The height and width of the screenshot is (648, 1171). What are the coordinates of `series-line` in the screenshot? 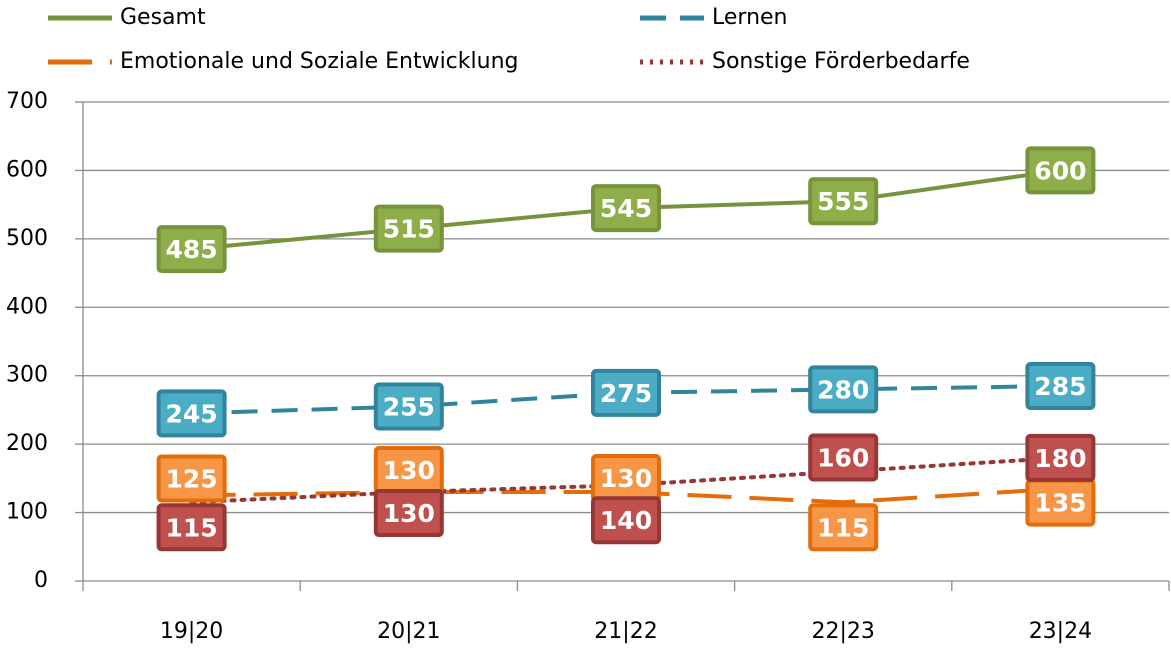 It's located at (626, 399).